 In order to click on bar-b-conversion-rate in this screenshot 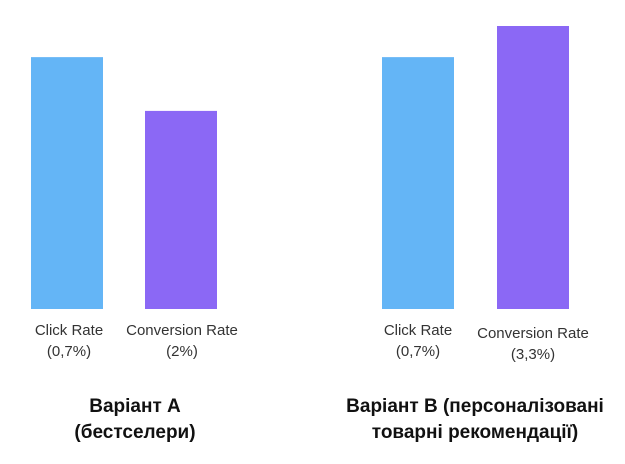, I will do `click(533, 167)`.